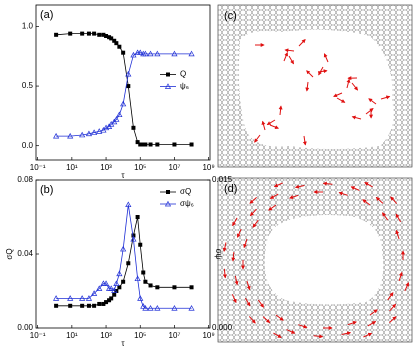  Describe the element at coordinates (183, 74) in the screenshot. I see `legend-label: Q` at that location.